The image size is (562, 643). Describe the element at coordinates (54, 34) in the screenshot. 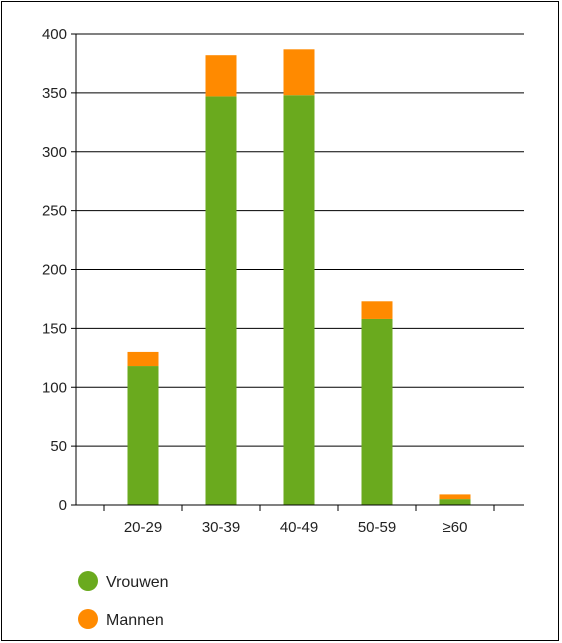

I see `y-tick-label: 400` at that location.